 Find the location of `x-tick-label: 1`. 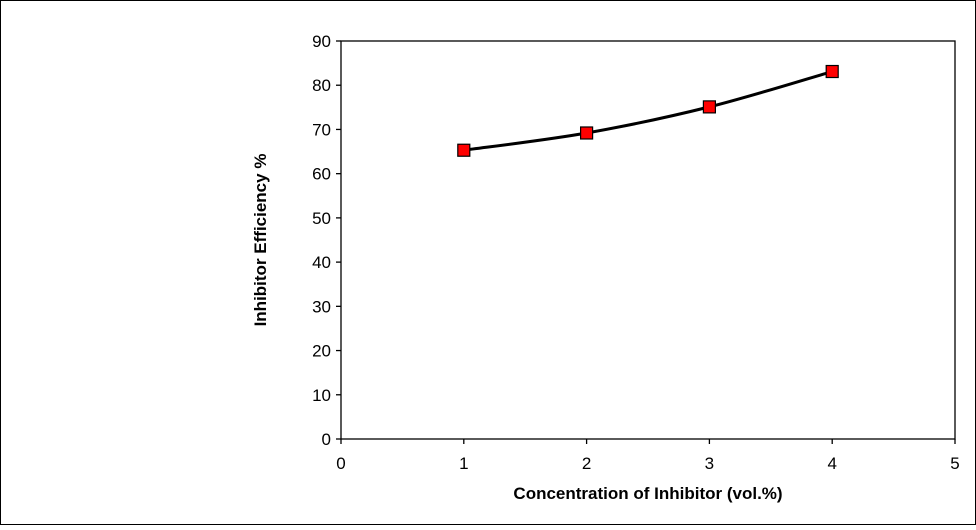

x-tick-label: 1 is located at coordinates (463, 463).